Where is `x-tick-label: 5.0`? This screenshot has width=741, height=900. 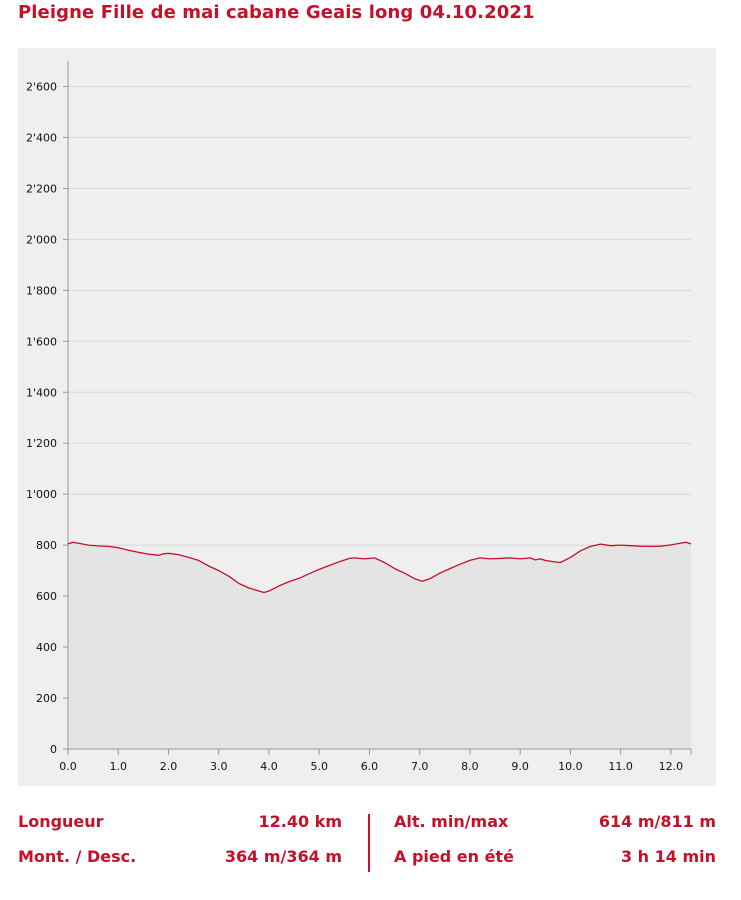
x-tick-label: 5.0 is located at coordinates (319, 766).